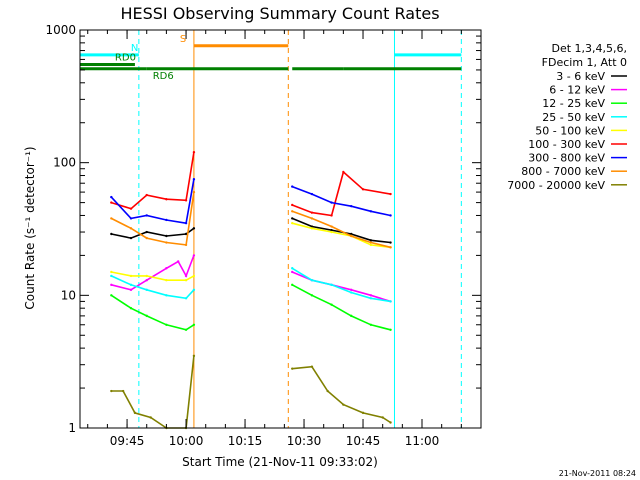 This screenshot has width=640, height=480. What do you see at coordinates (125, 57) in the screenshot?
I see `flag-label-rd0: RD0` at bounding box center [125, 57].